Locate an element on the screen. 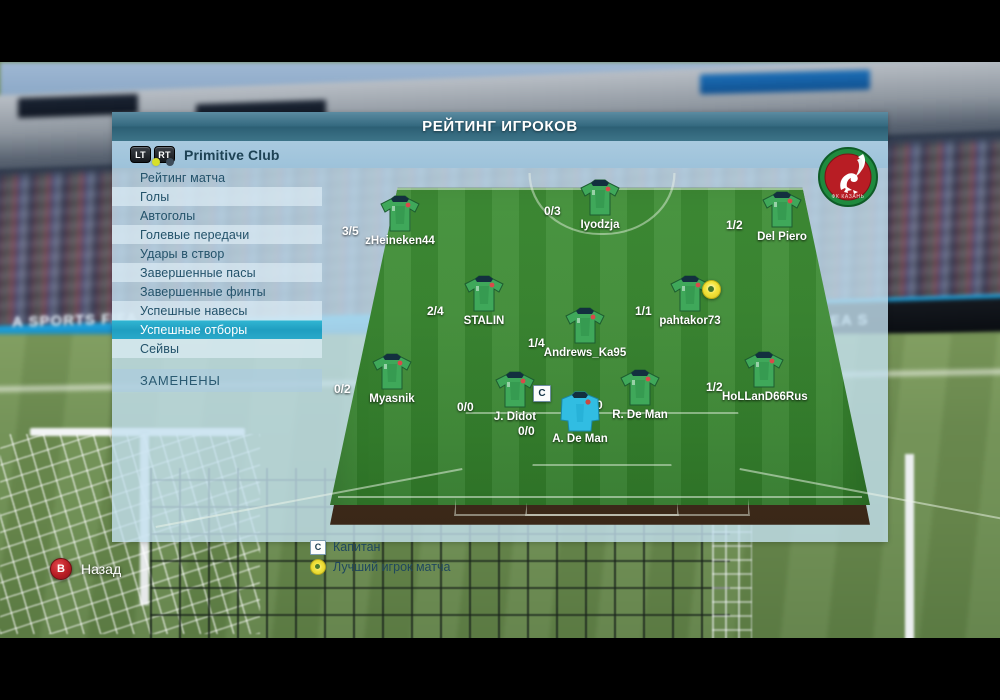  stat-item-own-goals: Автоголы is located at coordinates (168, 215).